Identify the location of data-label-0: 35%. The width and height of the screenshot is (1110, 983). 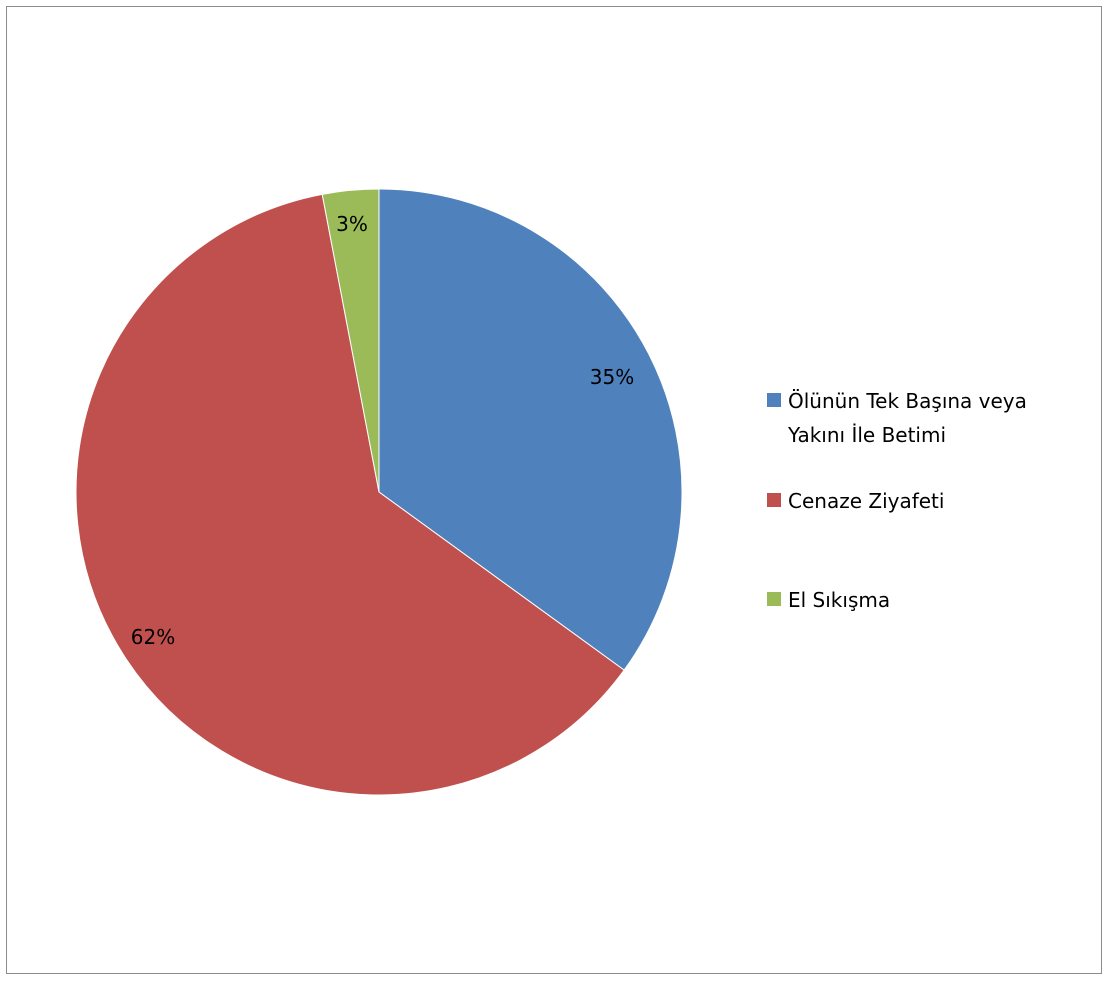
(612, 377).